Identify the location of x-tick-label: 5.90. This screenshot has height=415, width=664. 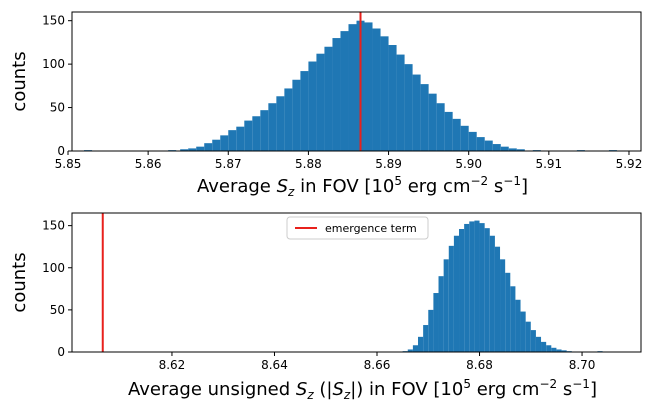
(468, 164).